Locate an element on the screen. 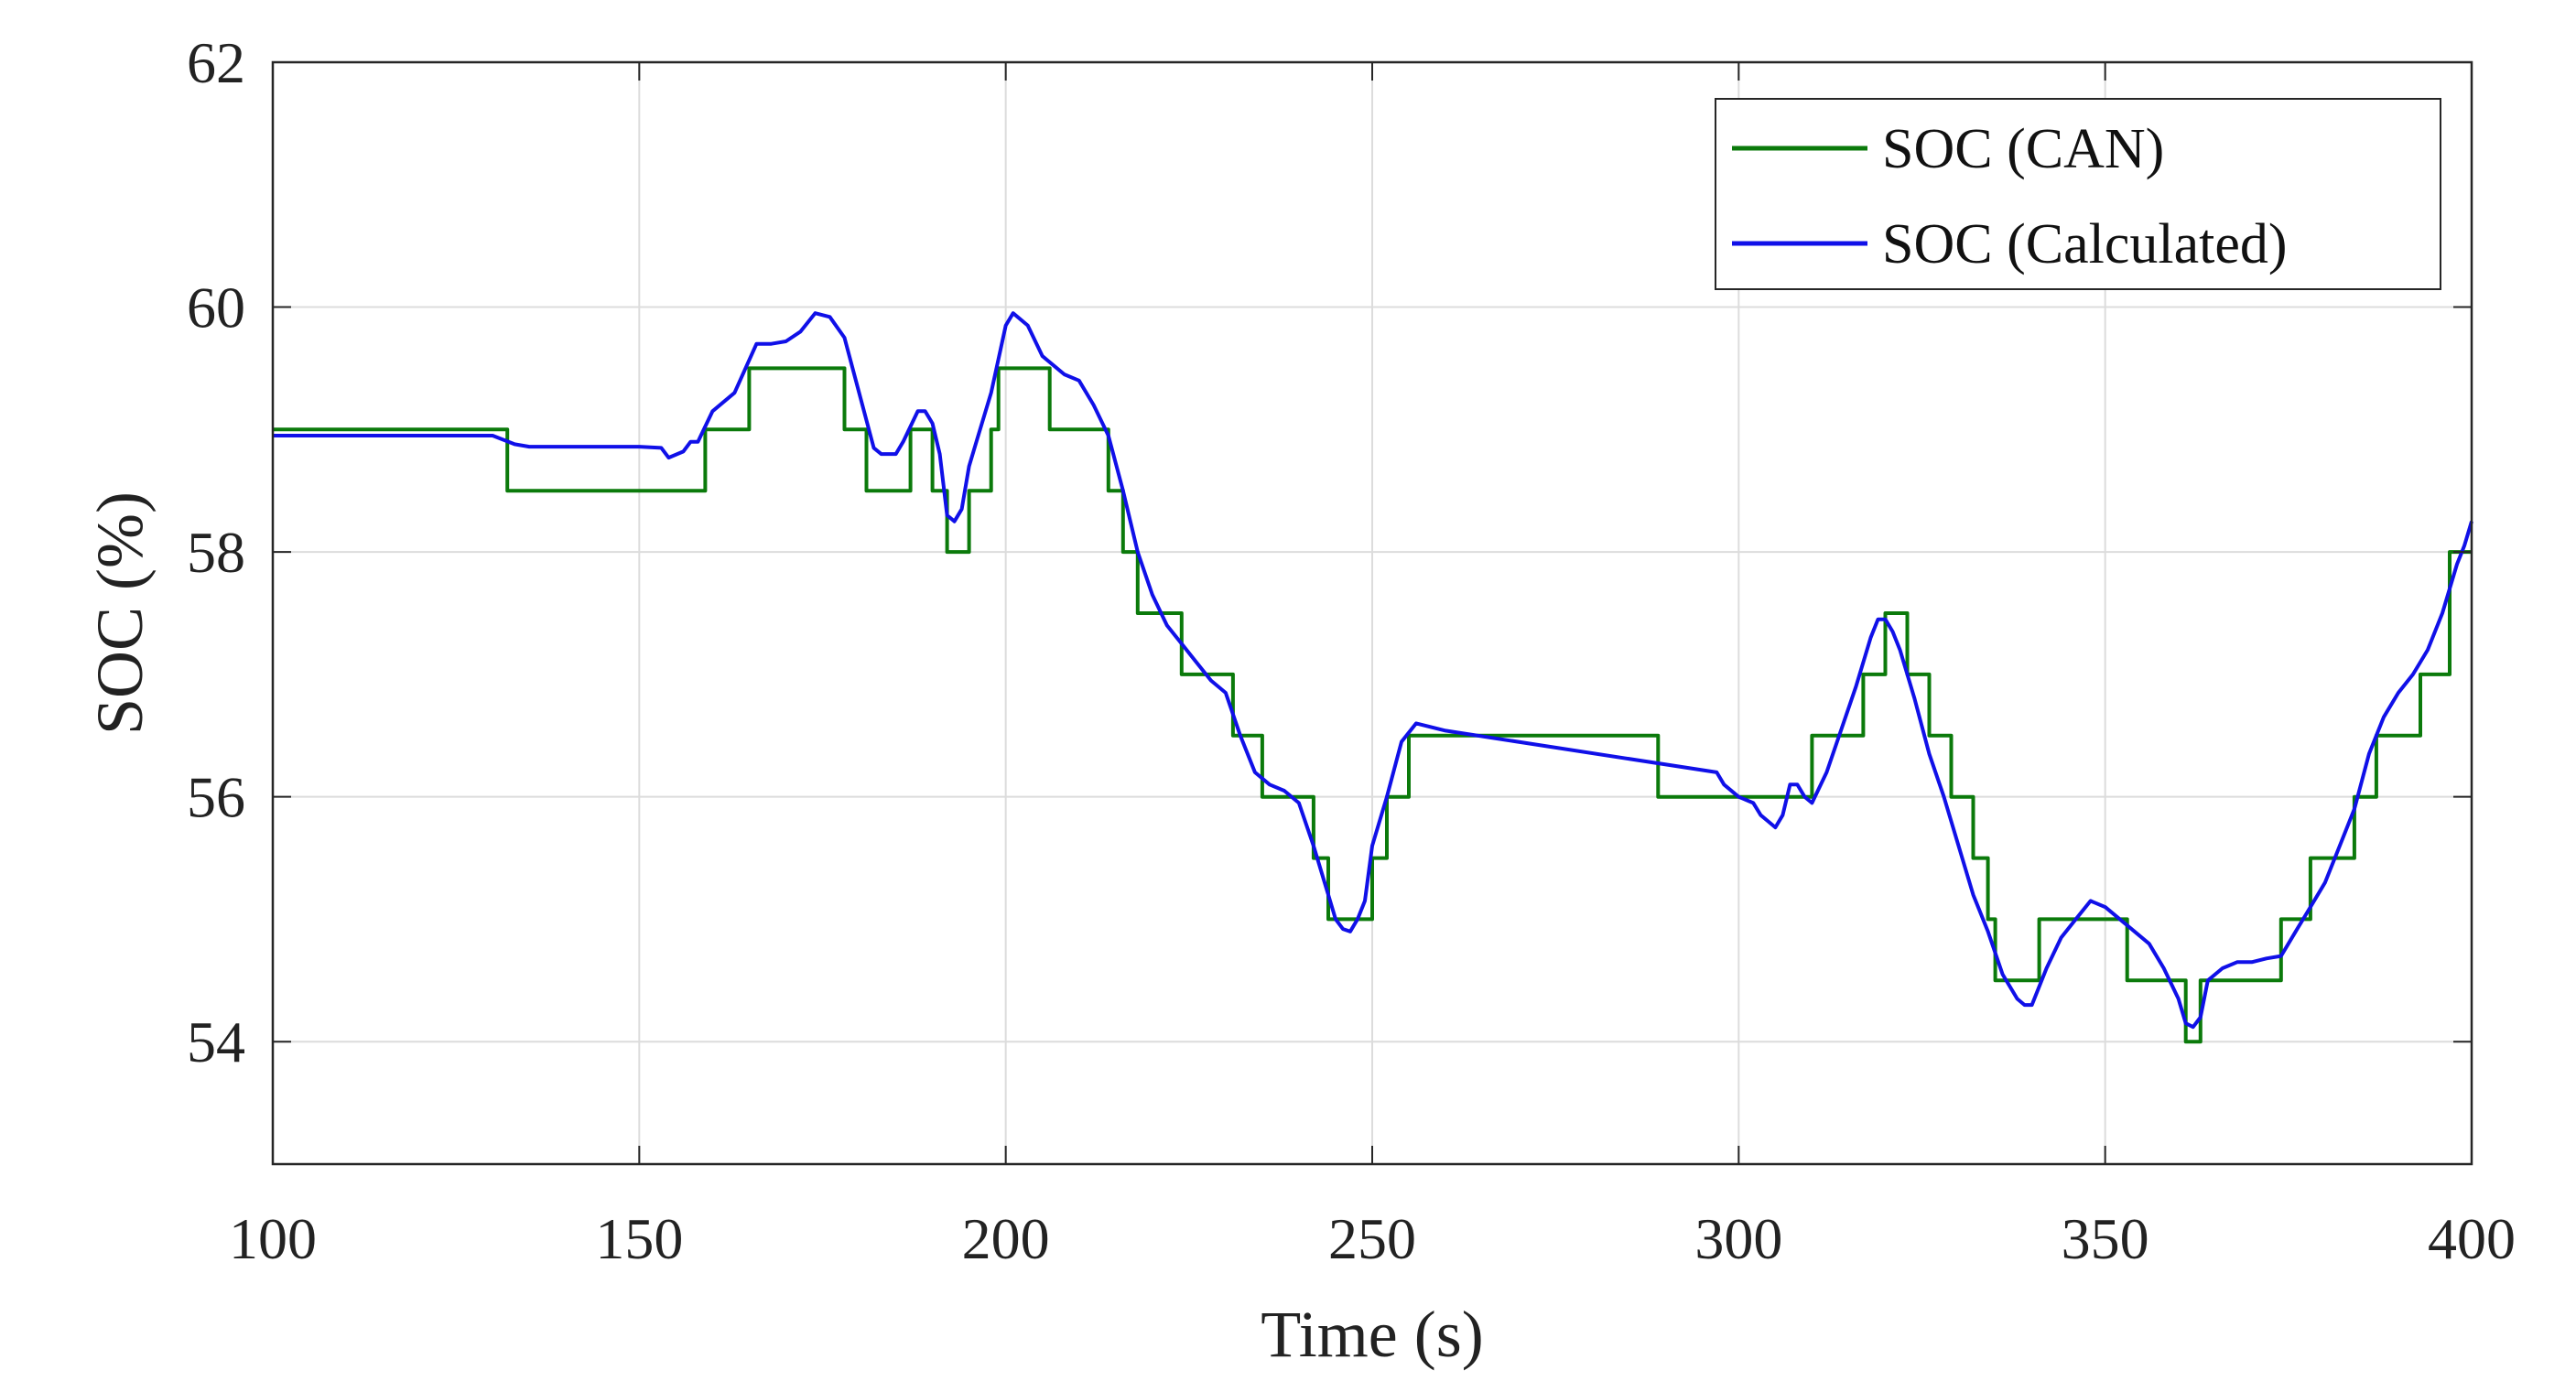 The image size is (2576, 1381). x-tick-label: 300 is located at coordinates (1738, 1239).